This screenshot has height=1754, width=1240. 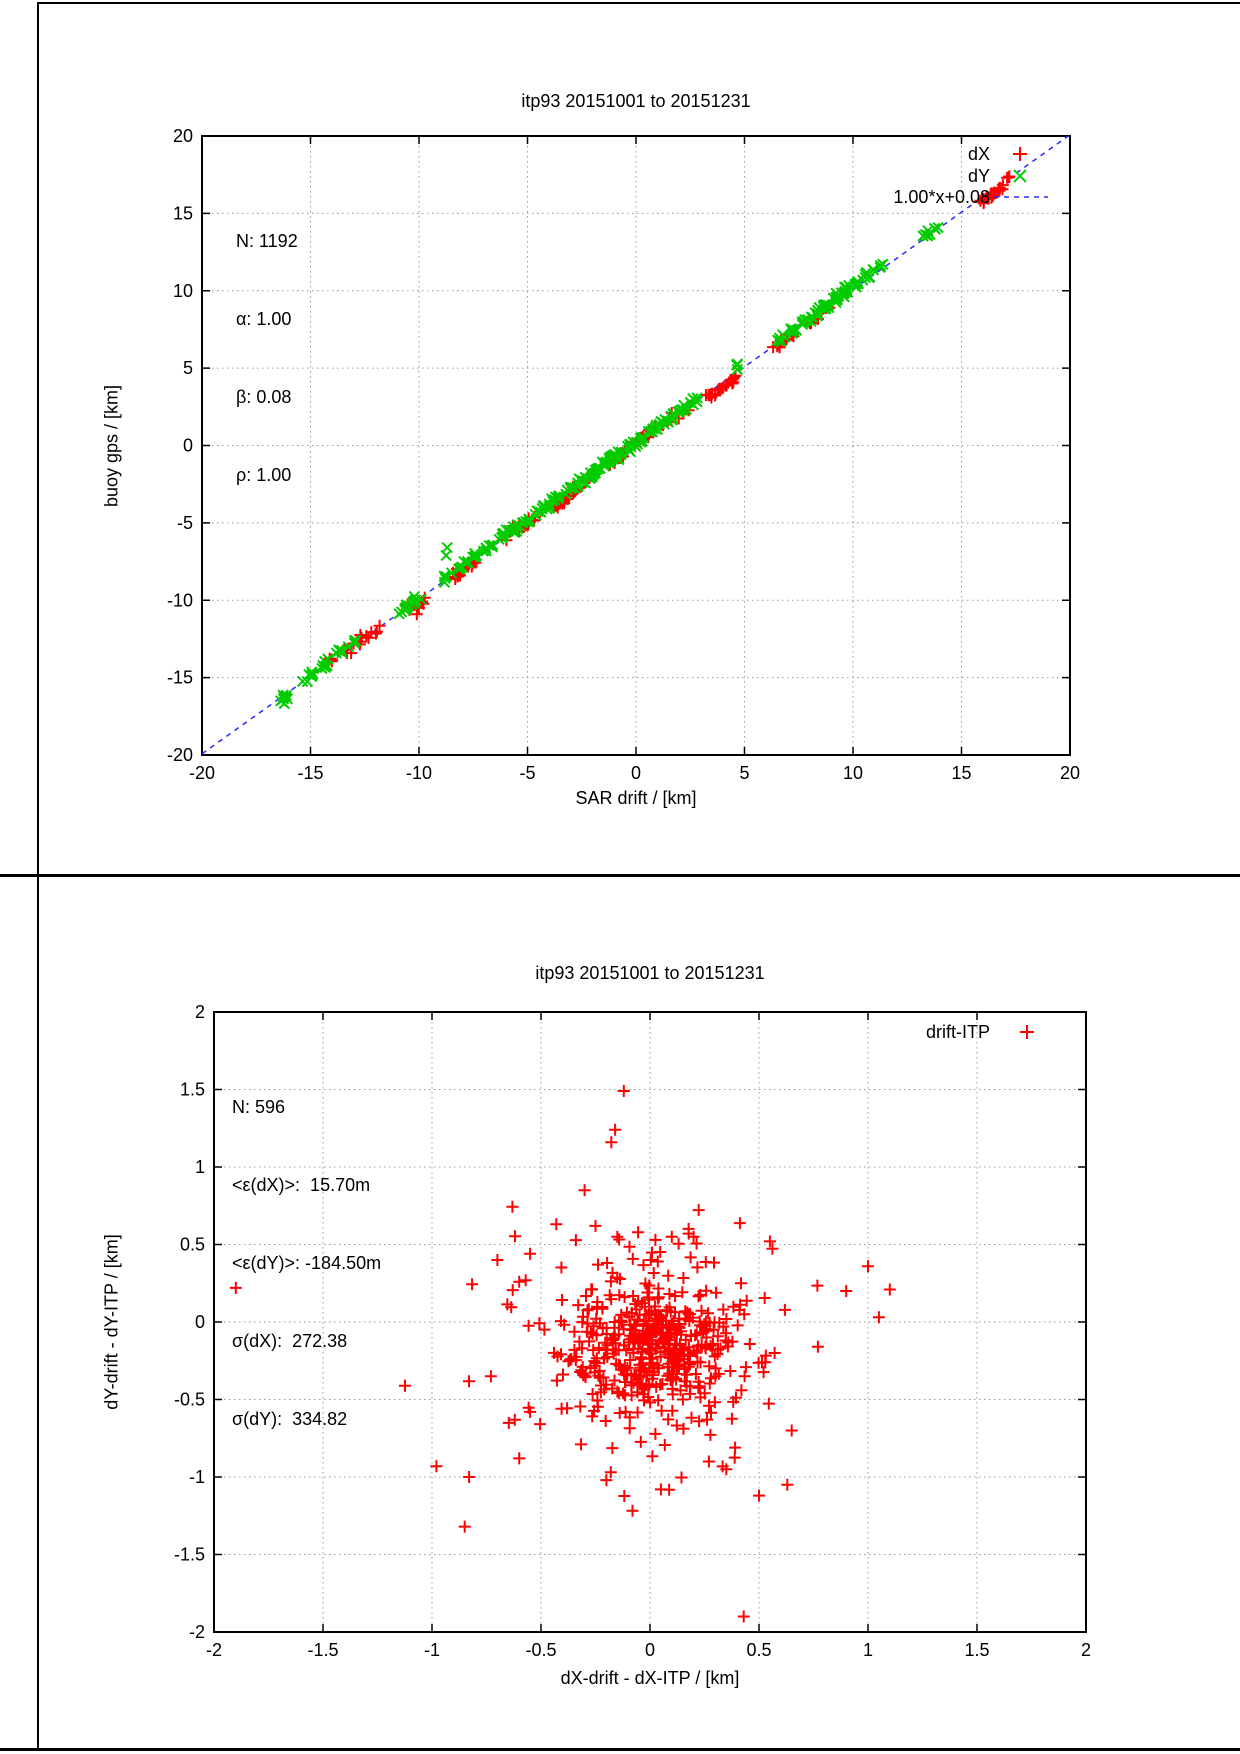 What do you see at coordinates (189, 1400) in the screenshot?
I see `y-tick-label: -0.5` at bounding box center [189, 1400].